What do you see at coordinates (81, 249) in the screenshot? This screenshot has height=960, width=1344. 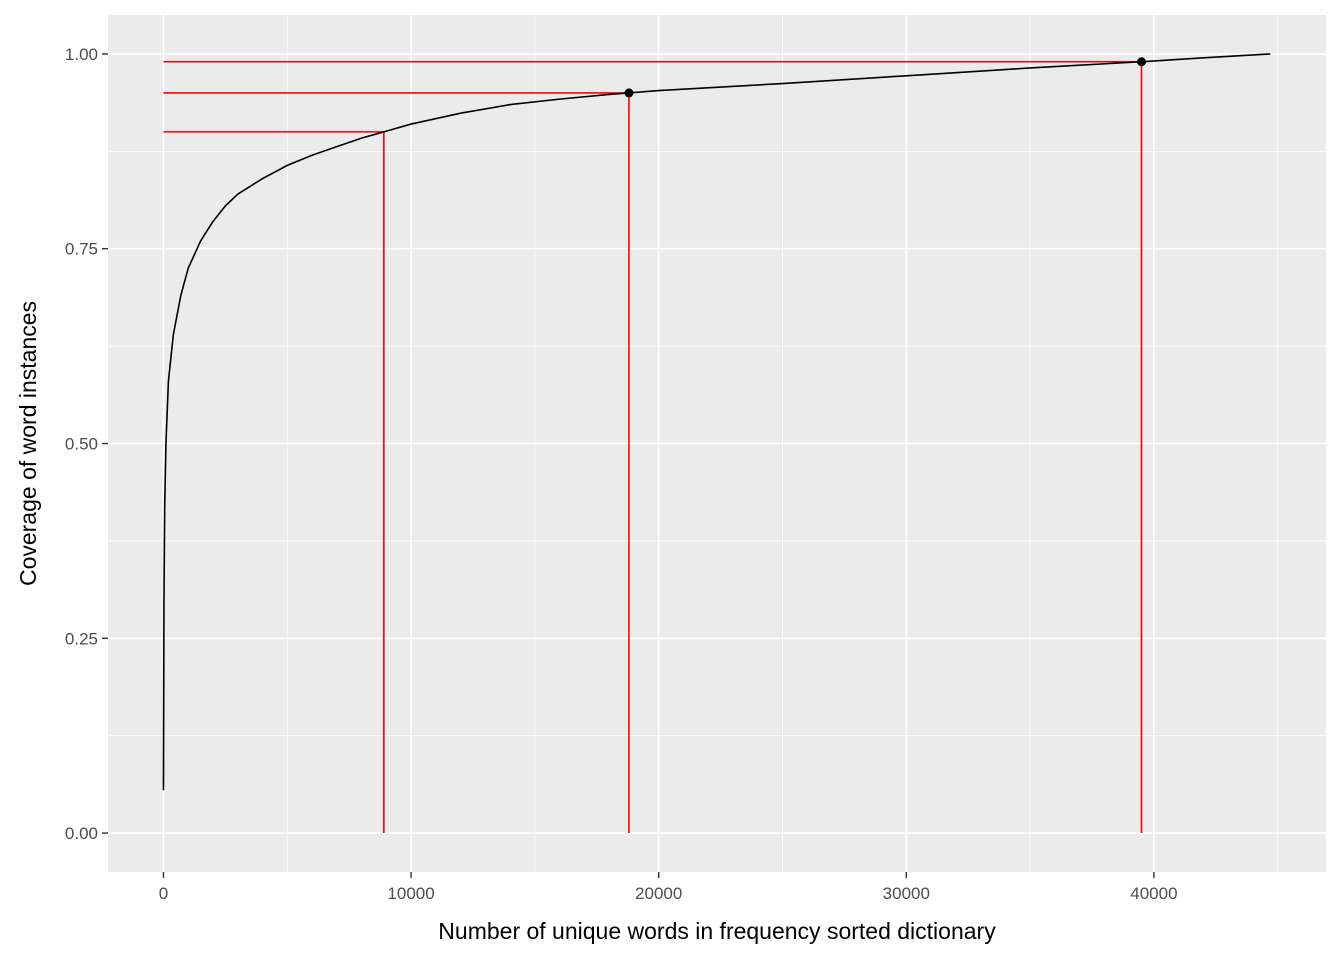 I see `y-tick-label: 0.75` at bounding box center [81, 249].